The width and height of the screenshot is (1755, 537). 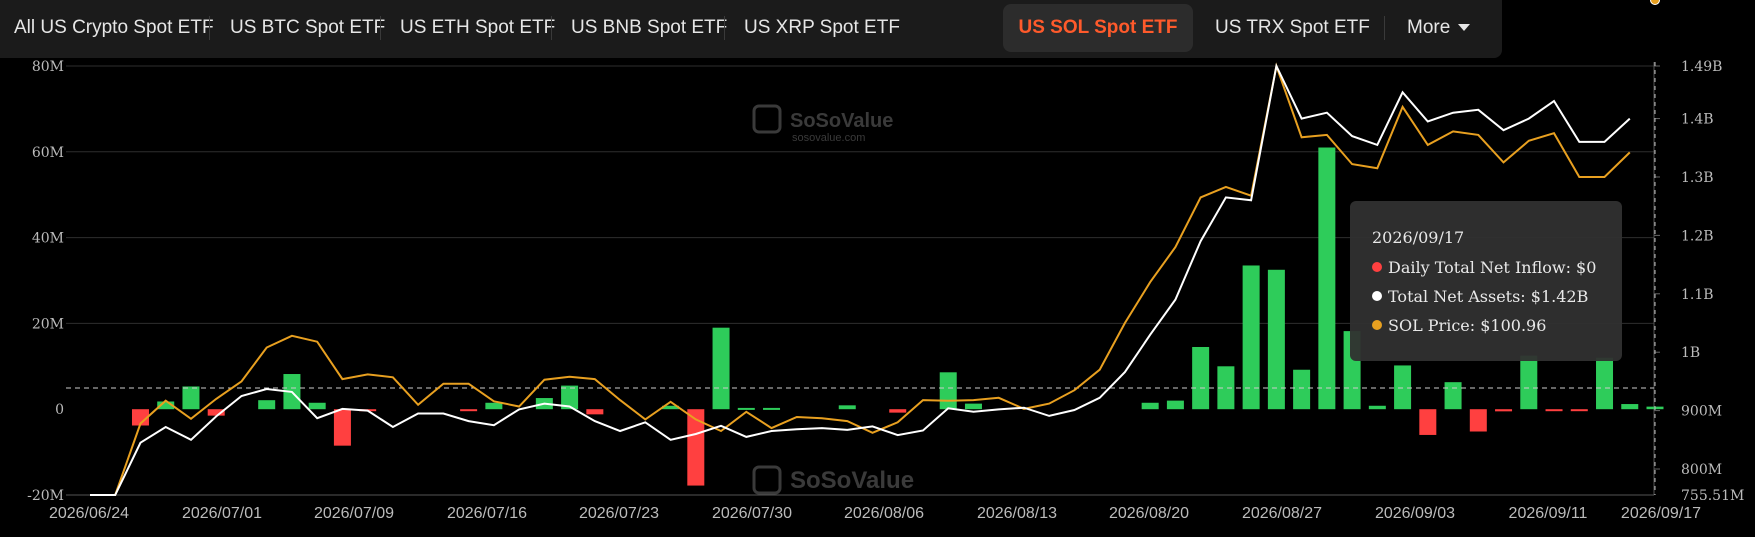 What do you see at coordinates (752, 513) in the screenshot?
I see `x-tick-label: 2026/07/30` at bounding box center [752, 513].